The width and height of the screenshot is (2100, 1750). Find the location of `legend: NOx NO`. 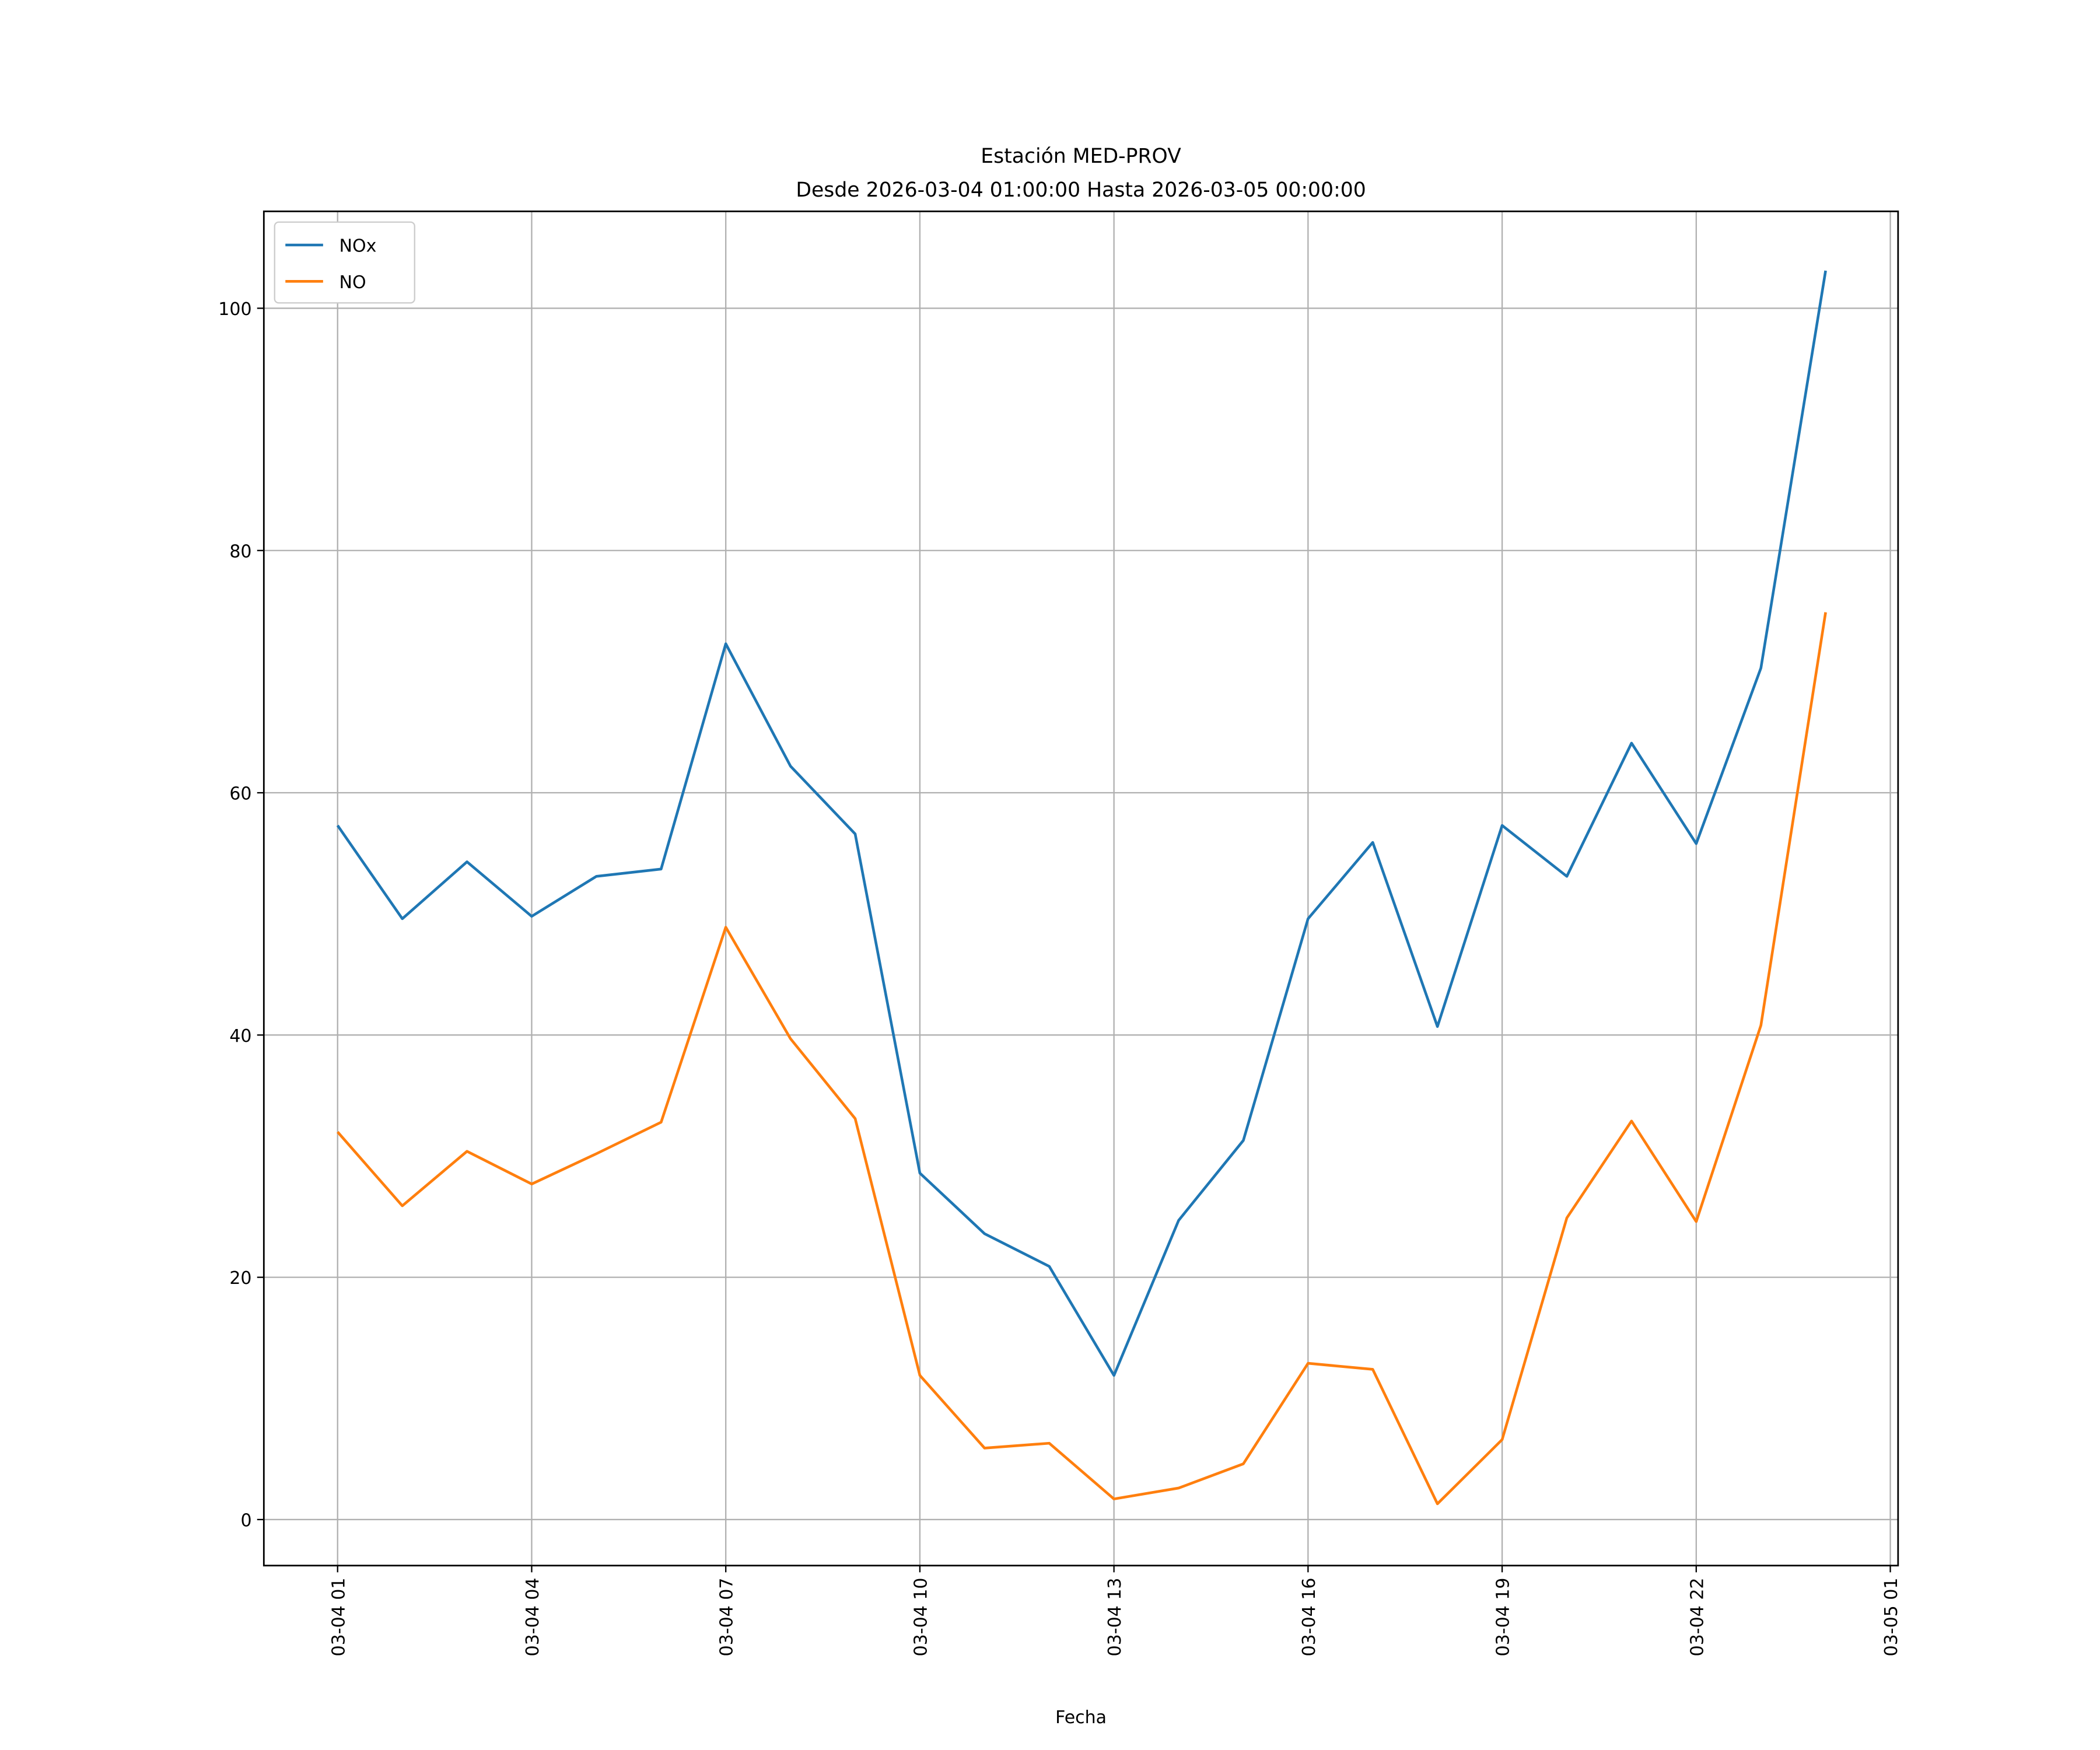

legend: NOx NO is located at coordinates (344, 262).